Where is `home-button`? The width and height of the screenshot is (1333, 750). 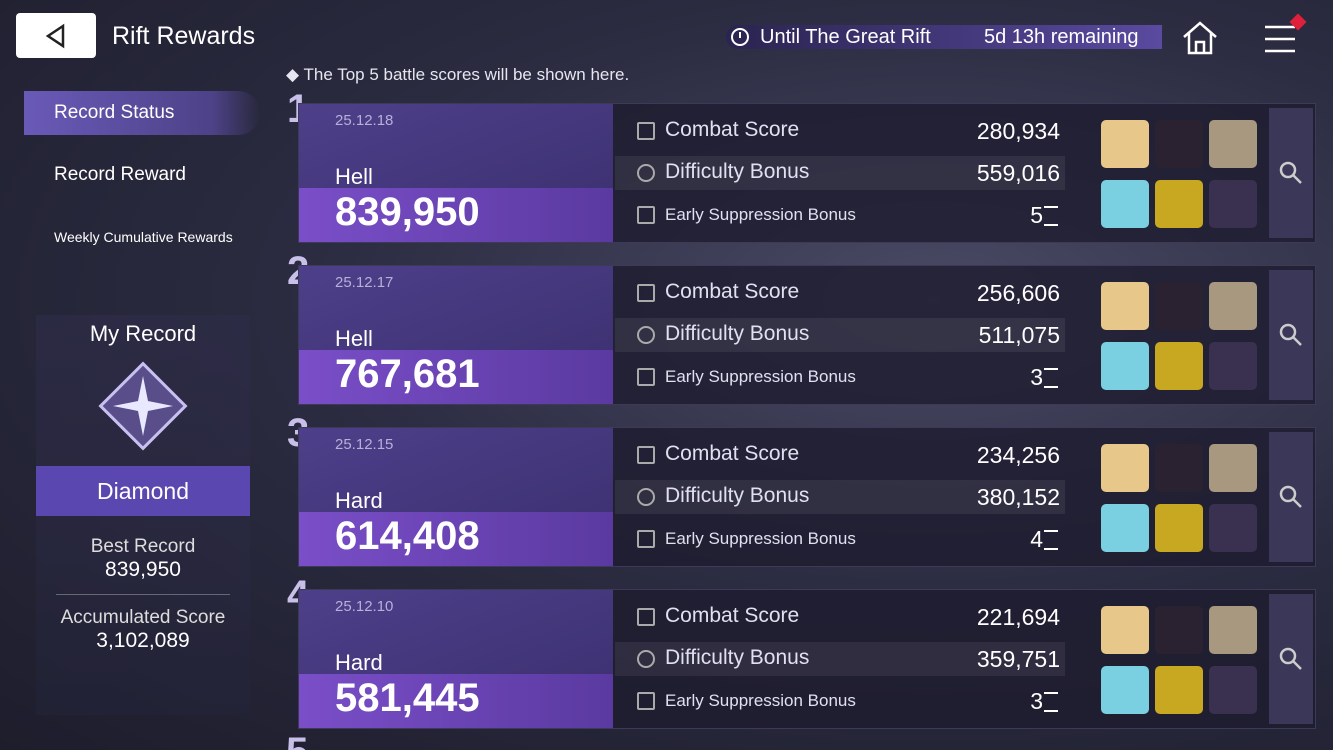 home-button is located at coordinates (1200, 37).